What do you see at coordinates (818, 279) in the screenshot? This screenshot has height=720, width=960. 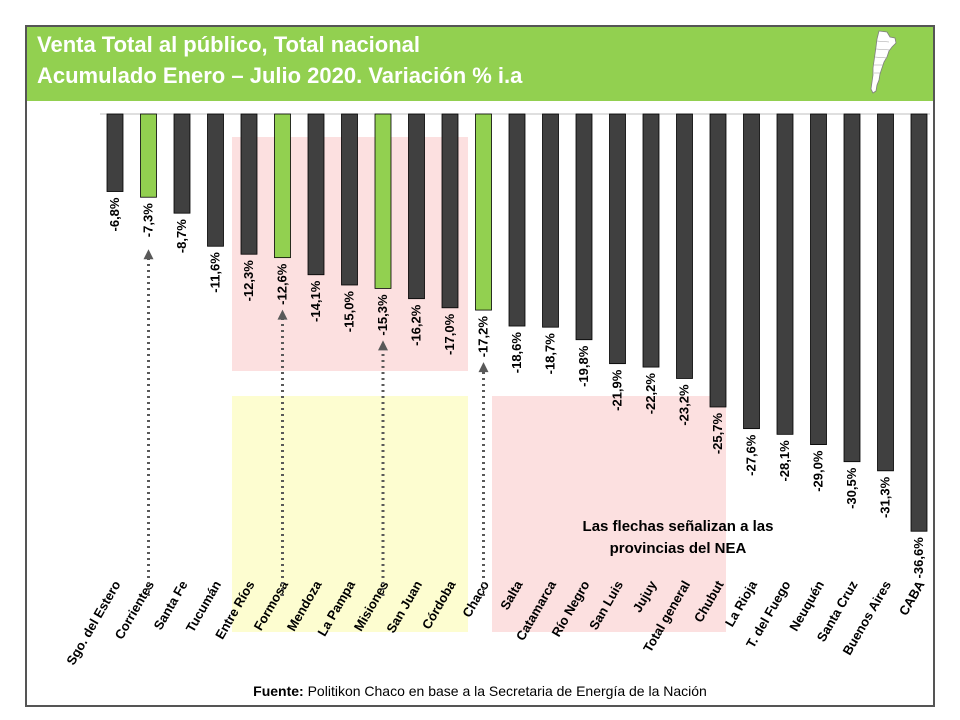 I see `bar-neuquen` at bounding box center [818, 279].